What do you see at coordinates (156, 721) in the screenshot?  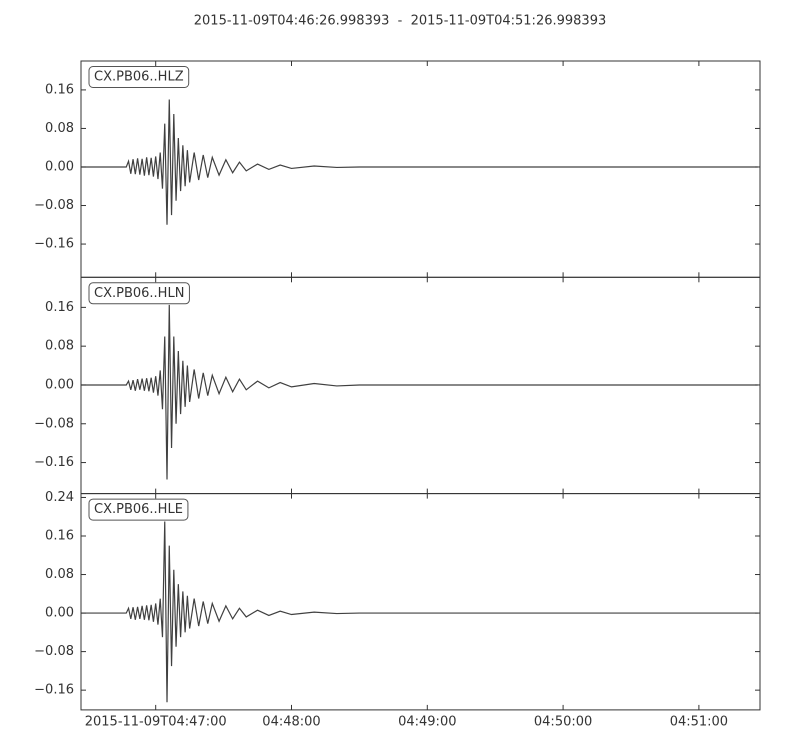 I see `x-tick-label: 2015-11-09T04:47:00` at bounding box center [156, 721].